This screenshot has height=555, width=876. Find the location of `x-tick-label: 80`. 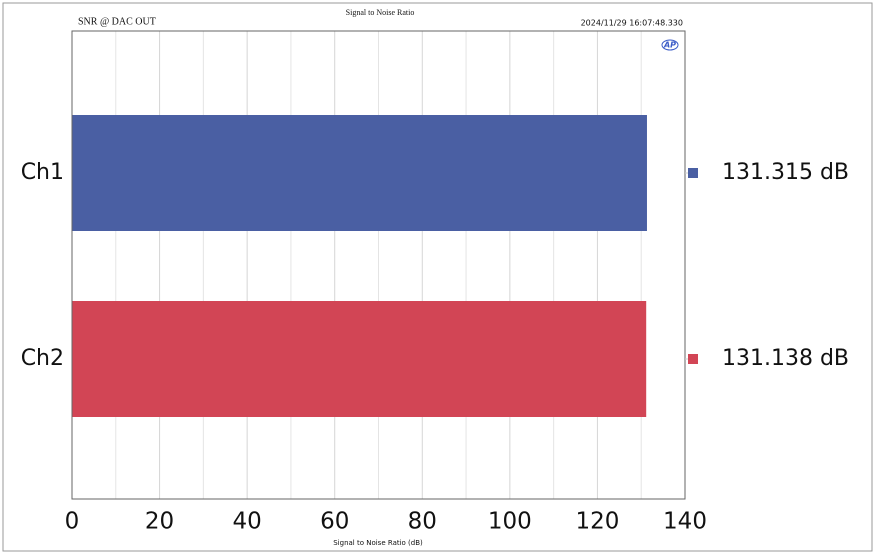

x-tick-label: 80 is located at coordinates (422, 522).